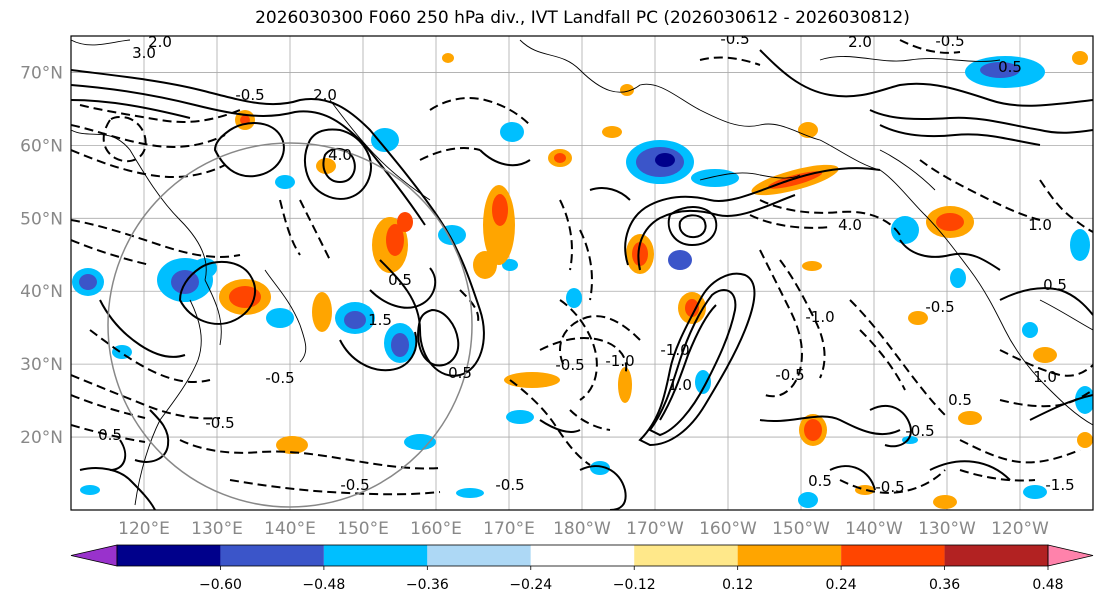 This screenshot has height=608, width=1105. Describe the element at coordinates (363, 529) in the screenshot. I see `longitude-label: 150°E` at that location.